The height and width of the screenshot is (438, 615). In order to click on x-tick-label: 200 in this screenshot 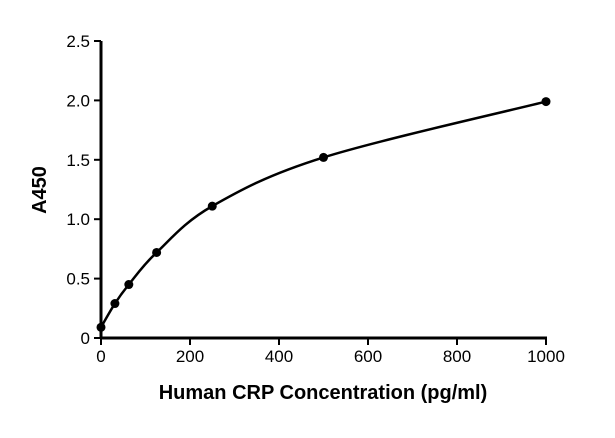, I will do `click(190, 356)`.